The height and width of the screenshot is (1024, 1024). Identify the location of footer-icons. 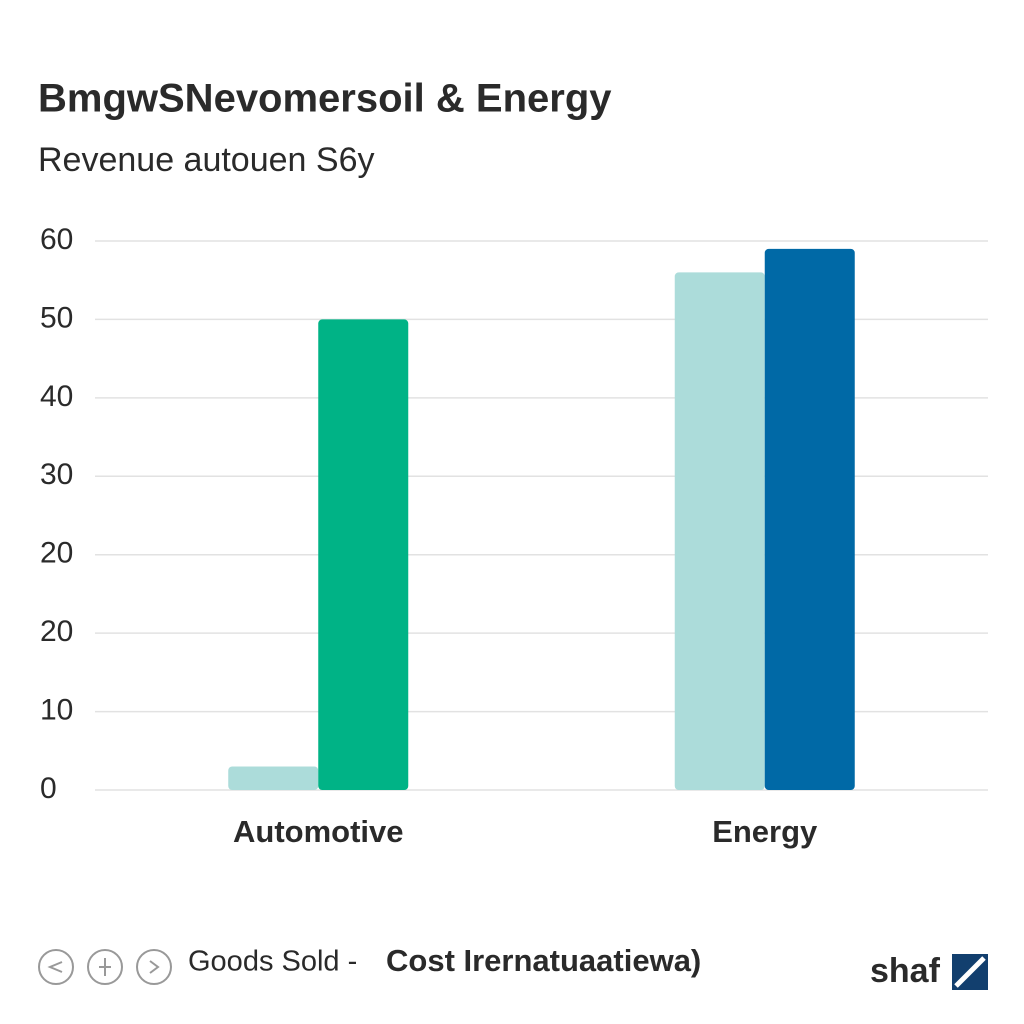
(105, 967).